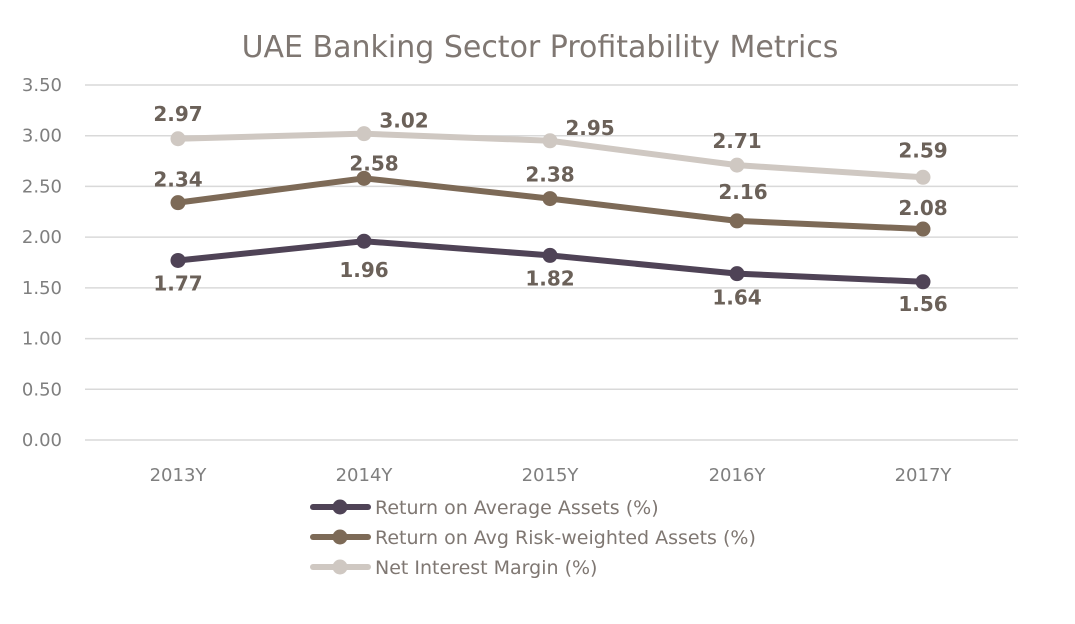 This screenshot has width=1075, height=624. What do you see at coordinates (42, 288) in the screenshot?
I see `y-tick-label: 1.50` at bounding box center [42, 288].